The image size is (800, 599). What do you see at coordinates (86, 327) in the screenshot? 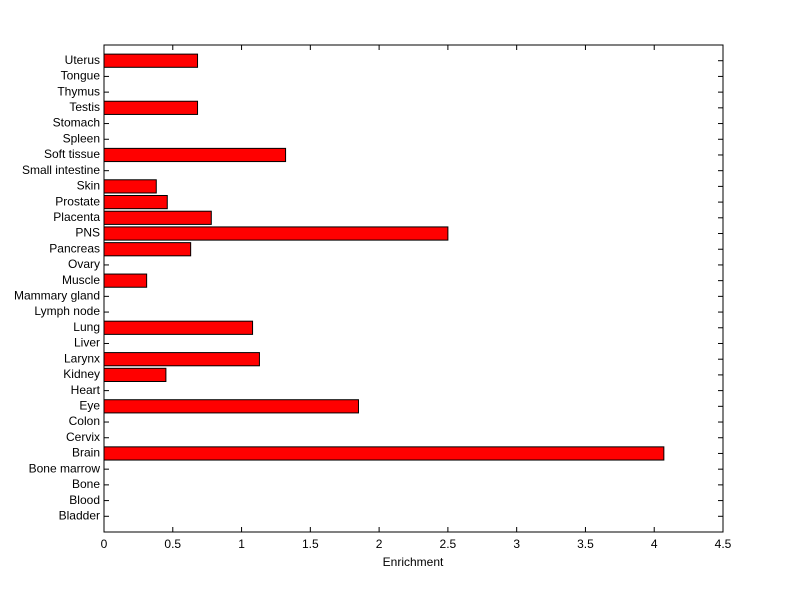
I see `y-tick-label: Lung` at bounding box center [86, 327].